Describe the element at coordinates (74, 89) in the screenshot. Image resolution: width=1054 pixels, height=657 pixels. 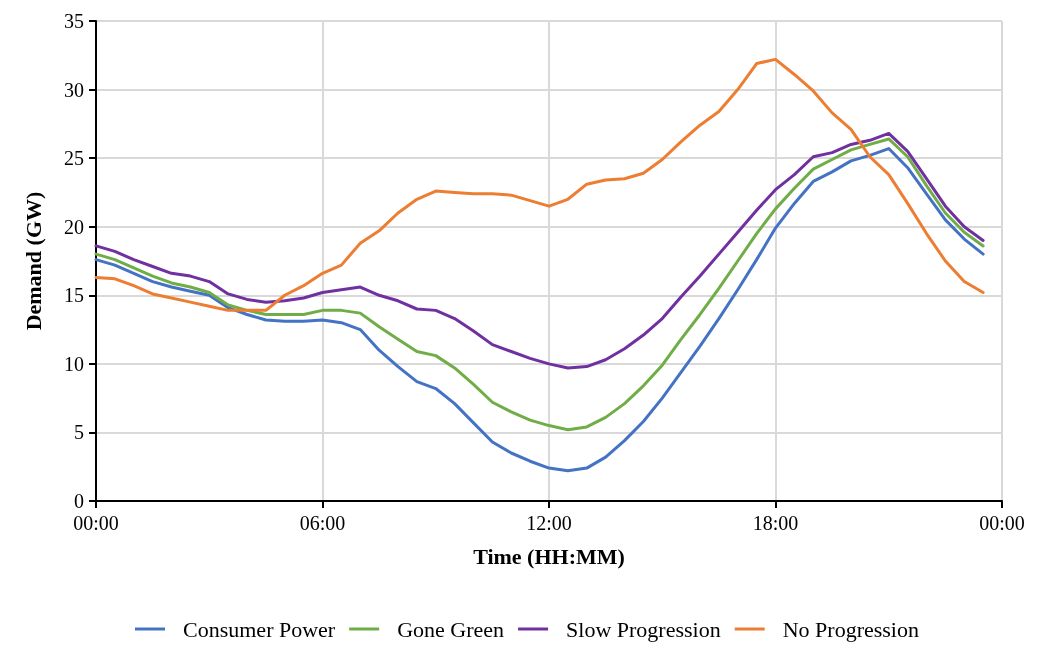
I see `y-tick-label: 30` at that location.